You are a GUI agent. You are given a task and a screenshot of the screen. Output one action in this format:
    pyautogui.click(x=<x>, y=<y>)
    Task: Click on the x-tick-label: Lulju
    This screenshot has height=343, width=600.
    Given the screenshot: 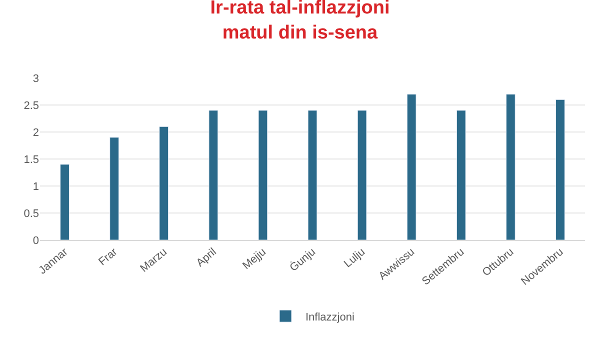 What is the action you would take?
    pyautogui.click(x=355, y=258)
    